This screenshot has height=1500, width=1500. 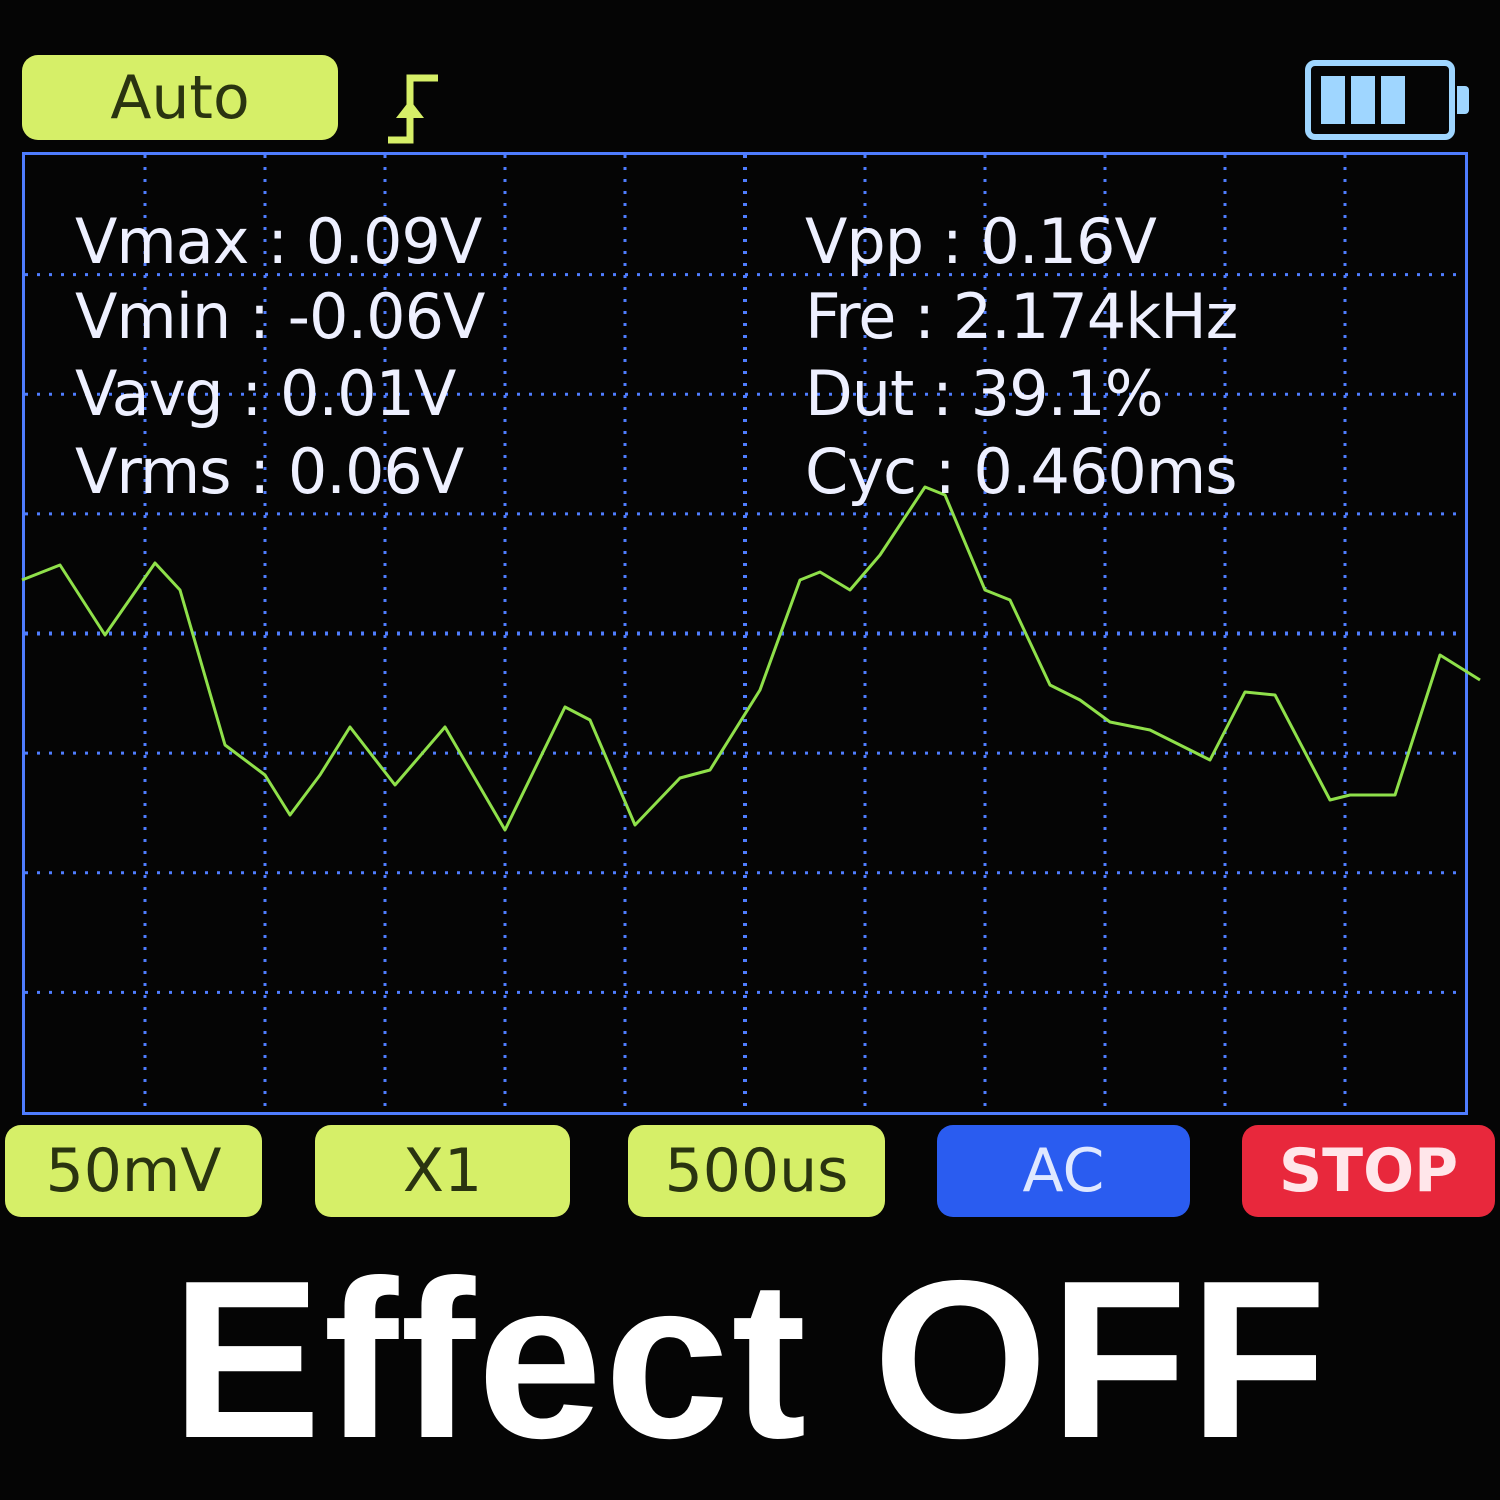 I want to click on rising-edge-trigger-icon, so click(x=415, y=107).